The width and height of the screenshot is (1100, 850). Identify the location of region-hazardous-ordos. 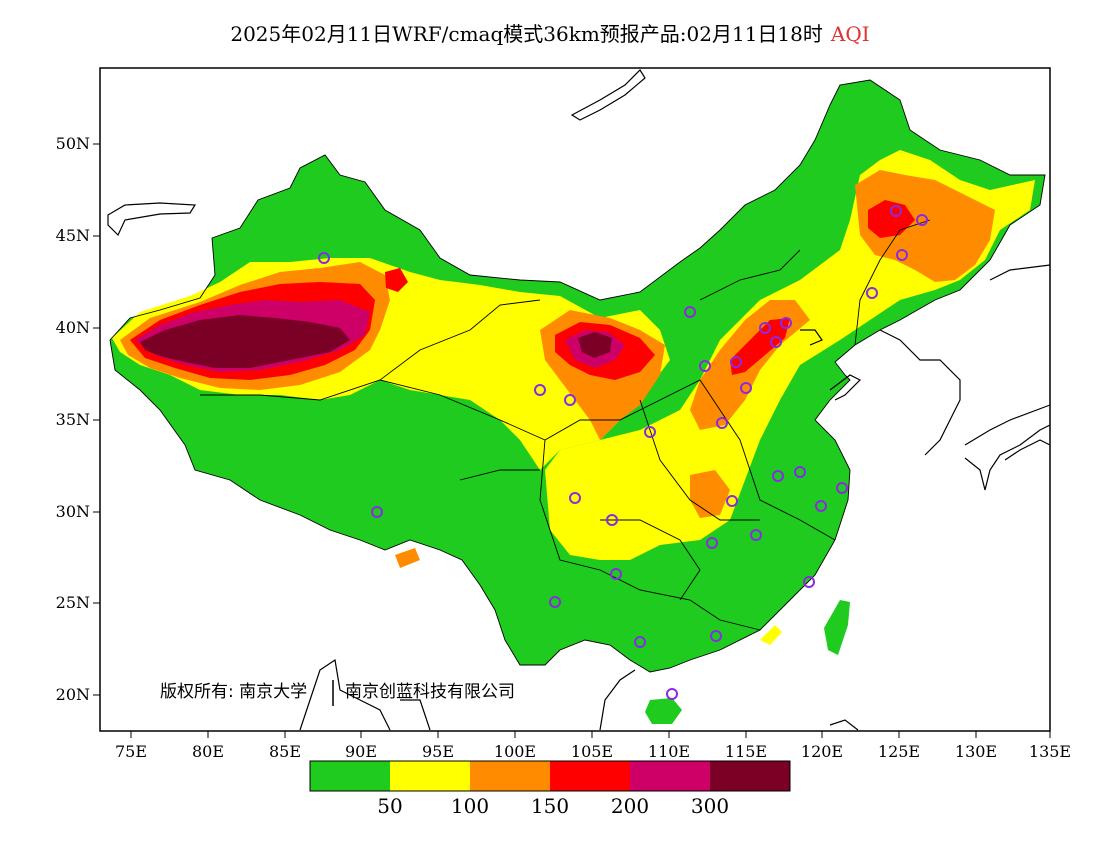
(595, 345).